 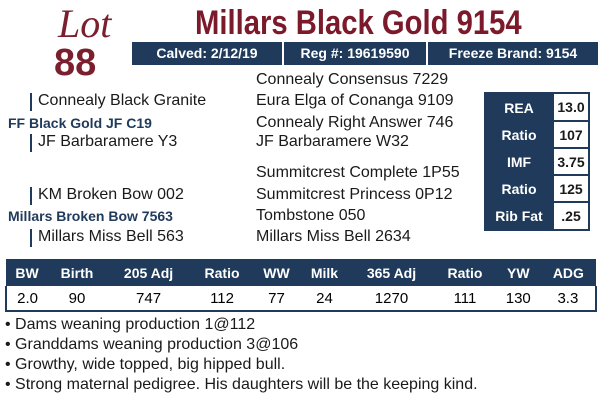 What do you see at coordinates (324, 272) in the screenshot?
I see `column-header: Milk` at bounding box center [324, 272].